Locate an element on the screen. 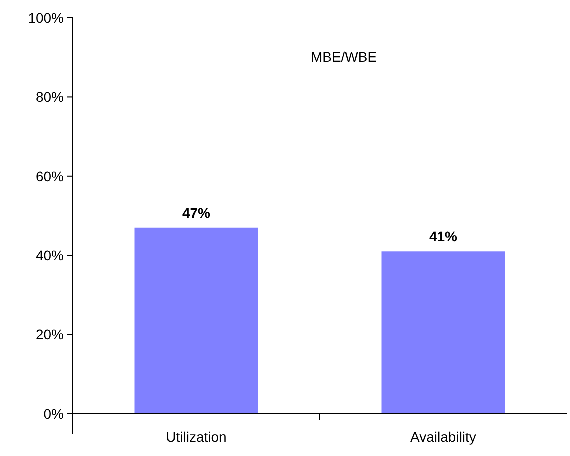 The width and height of the screenshot is (570, 456). y-tick-label: 60% is located at coordinates (50, 176).